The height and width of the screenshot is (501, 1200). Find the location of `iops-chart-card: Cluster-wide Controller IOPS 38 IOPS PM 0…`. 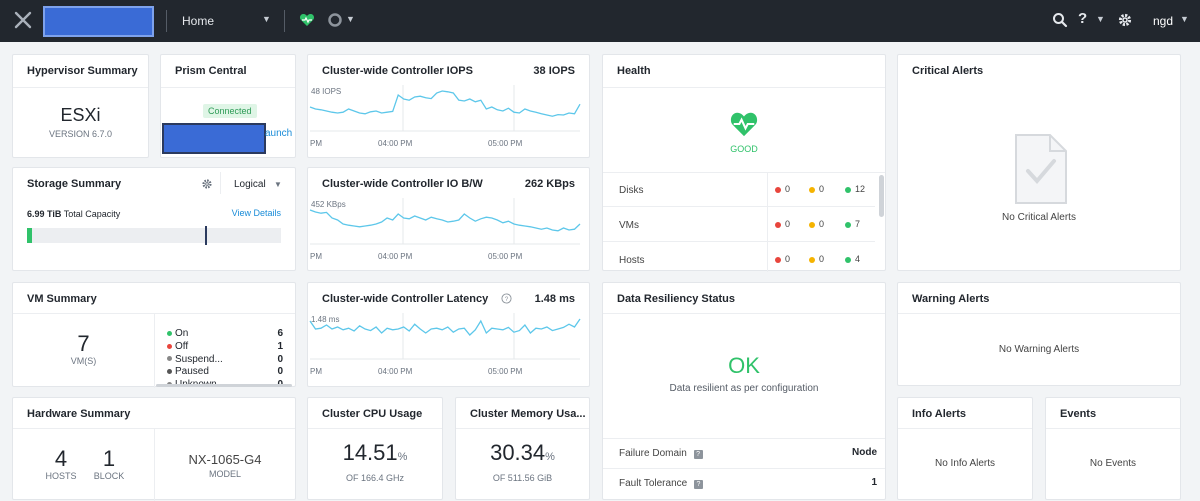

iops-chart-card: Cluster-wide Controller IOPS 38 IOPS PM 0… is located at coordinates (448, 106).